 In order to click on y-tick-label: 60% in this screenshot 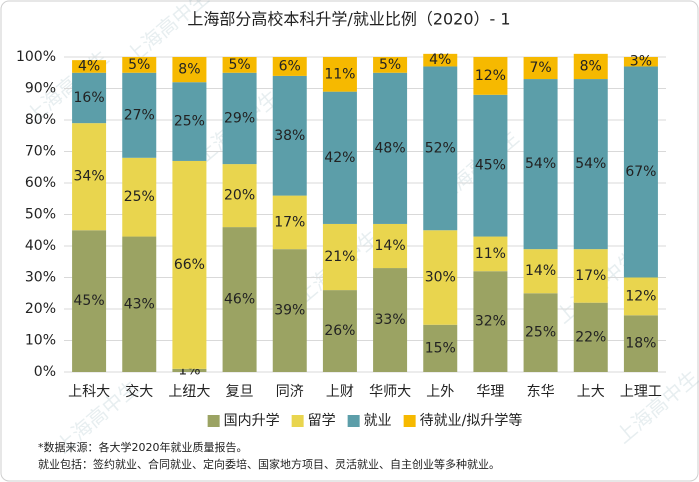, I will do `click(40, 183)`.